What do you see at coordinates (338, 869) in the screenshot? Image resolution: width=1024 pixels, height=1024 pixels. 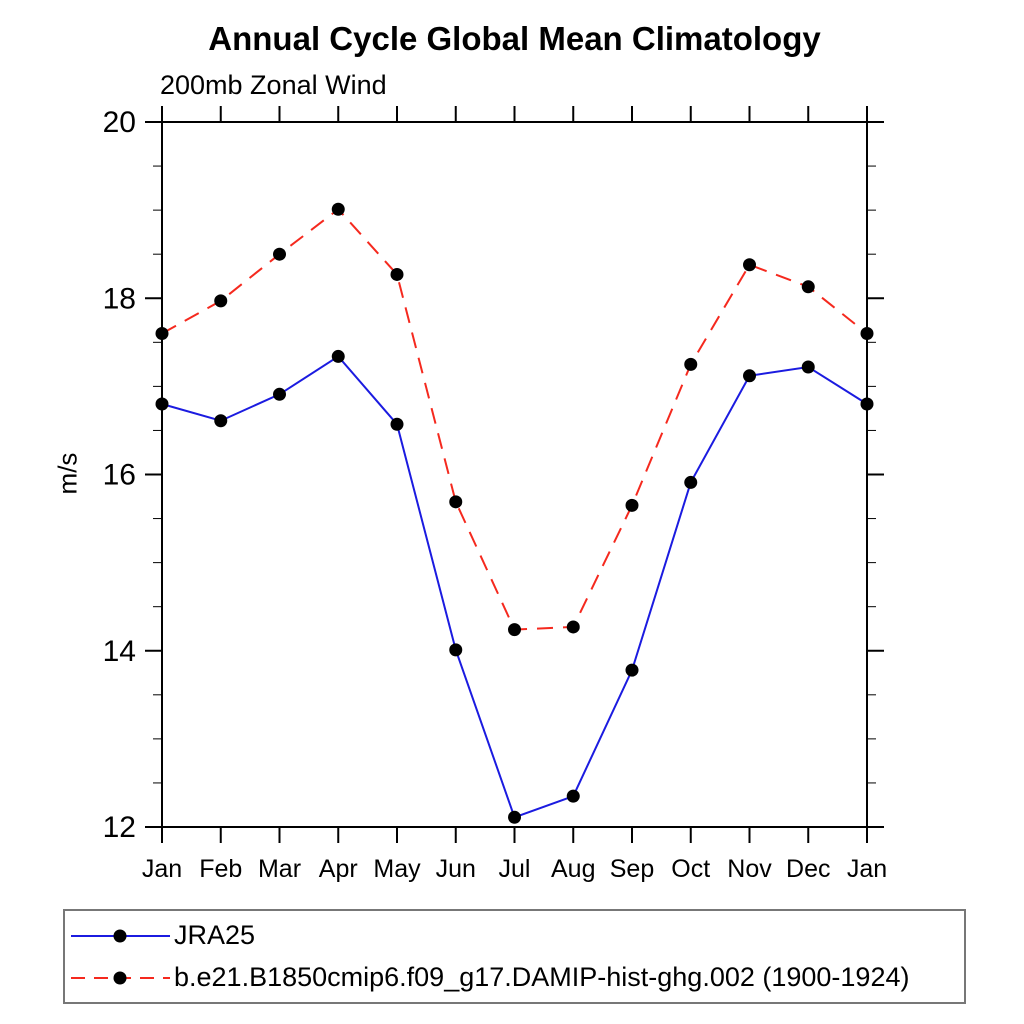 I see `x-tick-label: Apr` at bounding box center [338, 869].